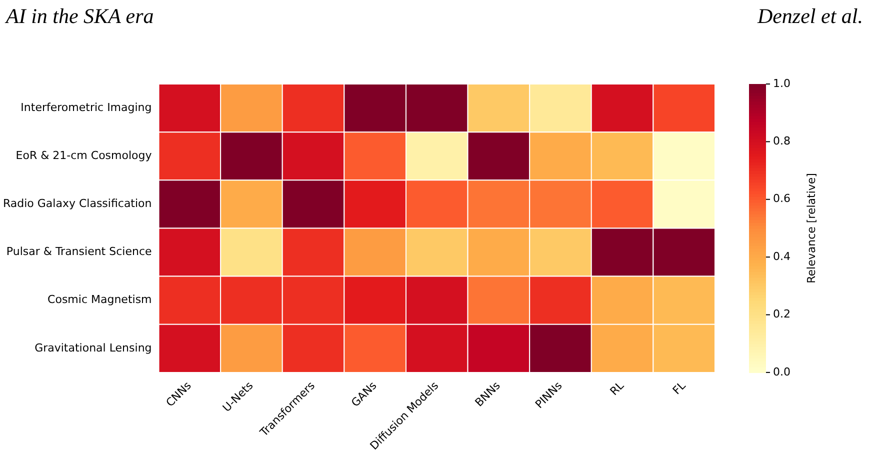  I want to click on x-tick-label: FL, so click(679, 388).